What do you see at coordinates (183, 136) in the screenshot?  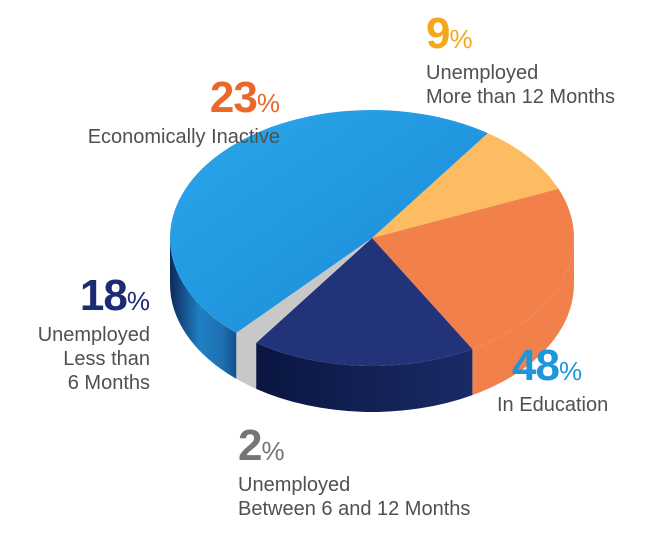 I see `slice-label-line: Economically Inactive` at bounding box center [183, 136].